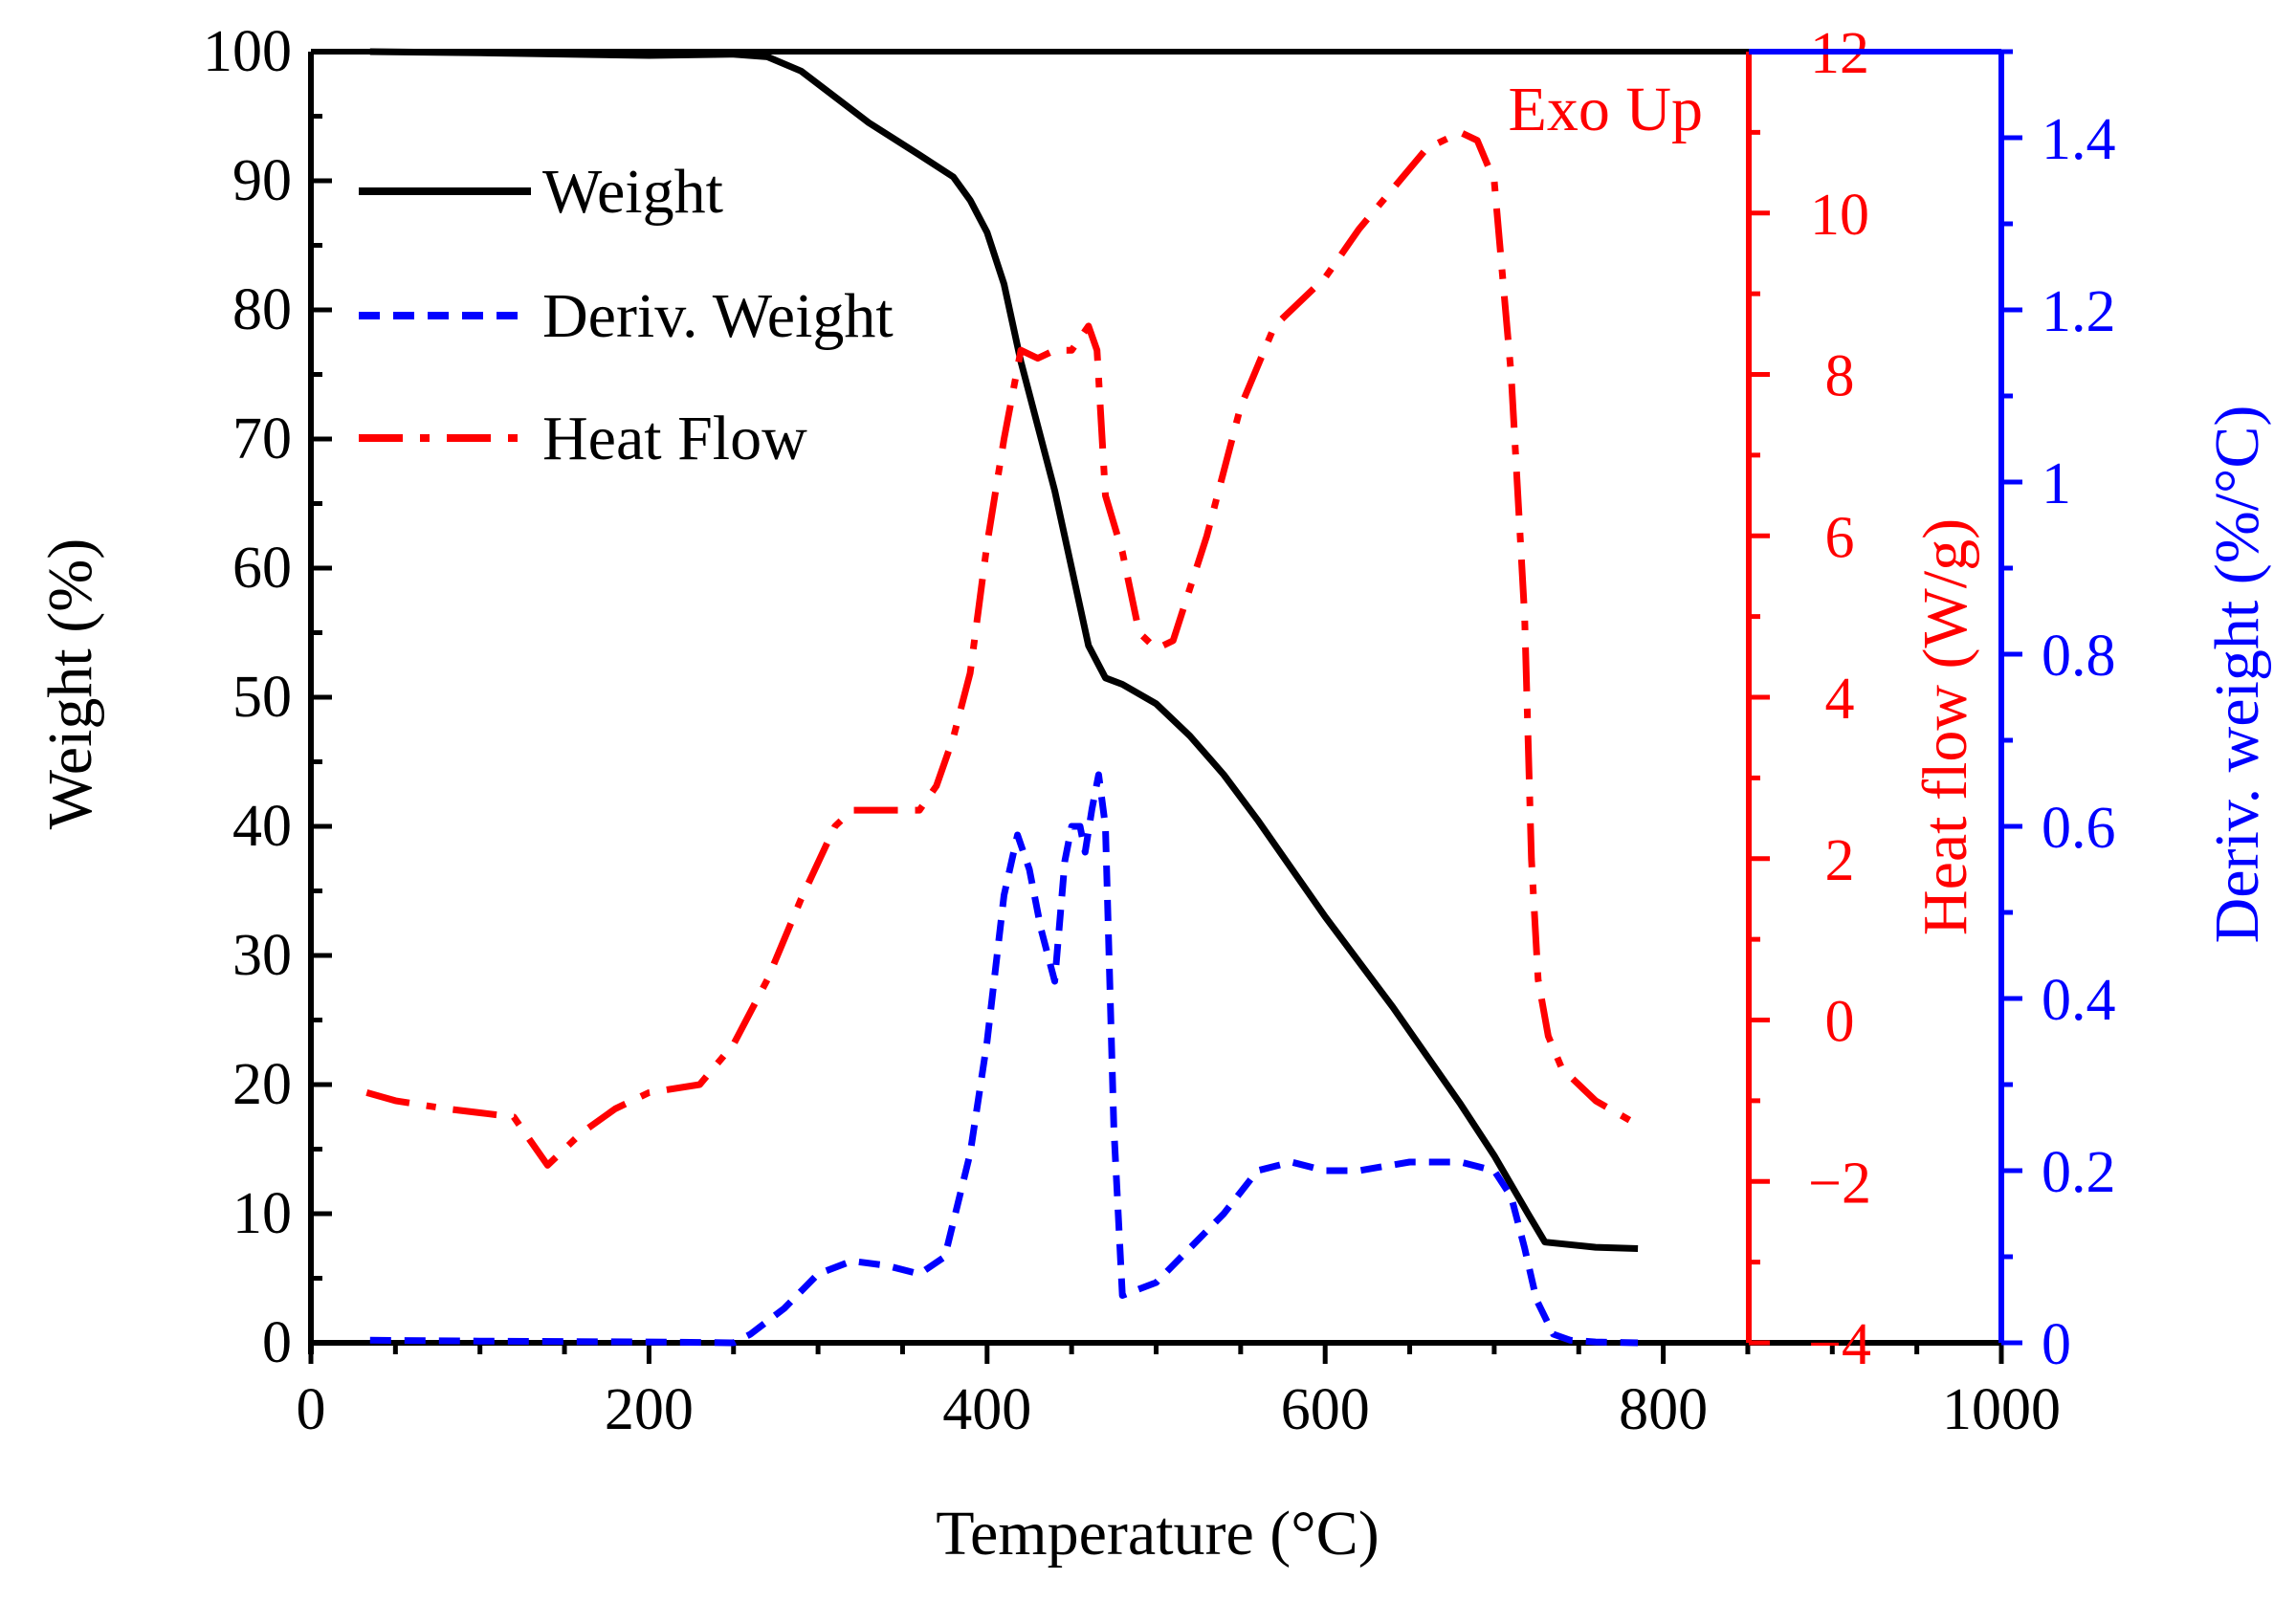 Image resolution: width=2296 pixels, height=1602 pixels. I want to click on y-heat-tick-label: 2, so click(1840, 860).